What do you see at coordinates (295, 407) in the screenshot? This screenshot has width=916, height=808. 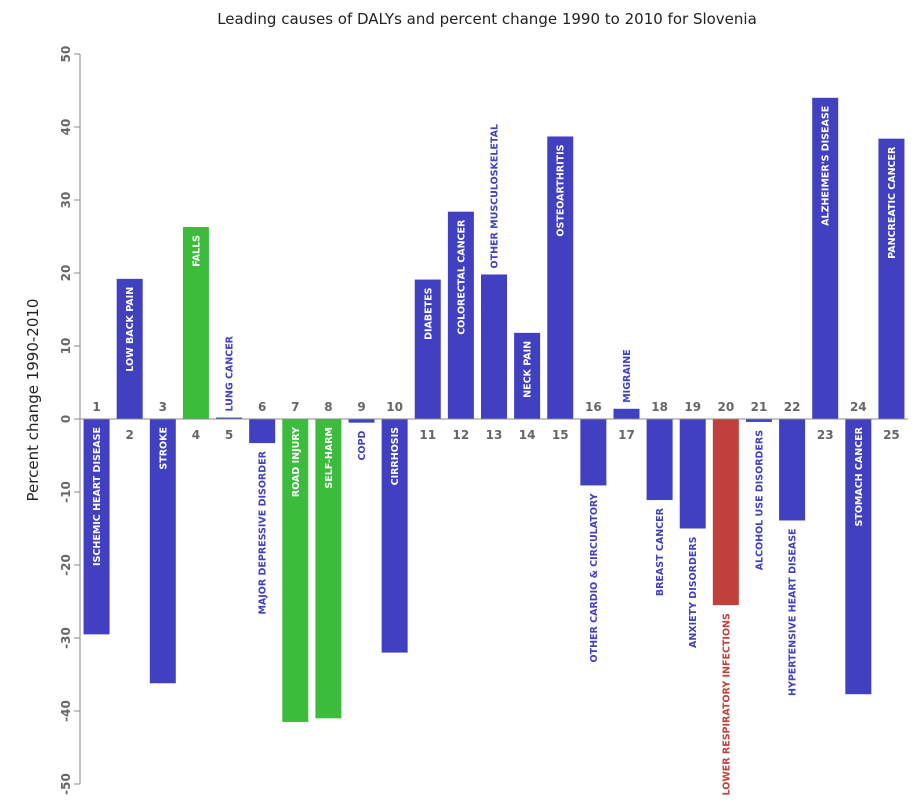 I see `bar-rank-label: 7` at bounding box center [295, 407].